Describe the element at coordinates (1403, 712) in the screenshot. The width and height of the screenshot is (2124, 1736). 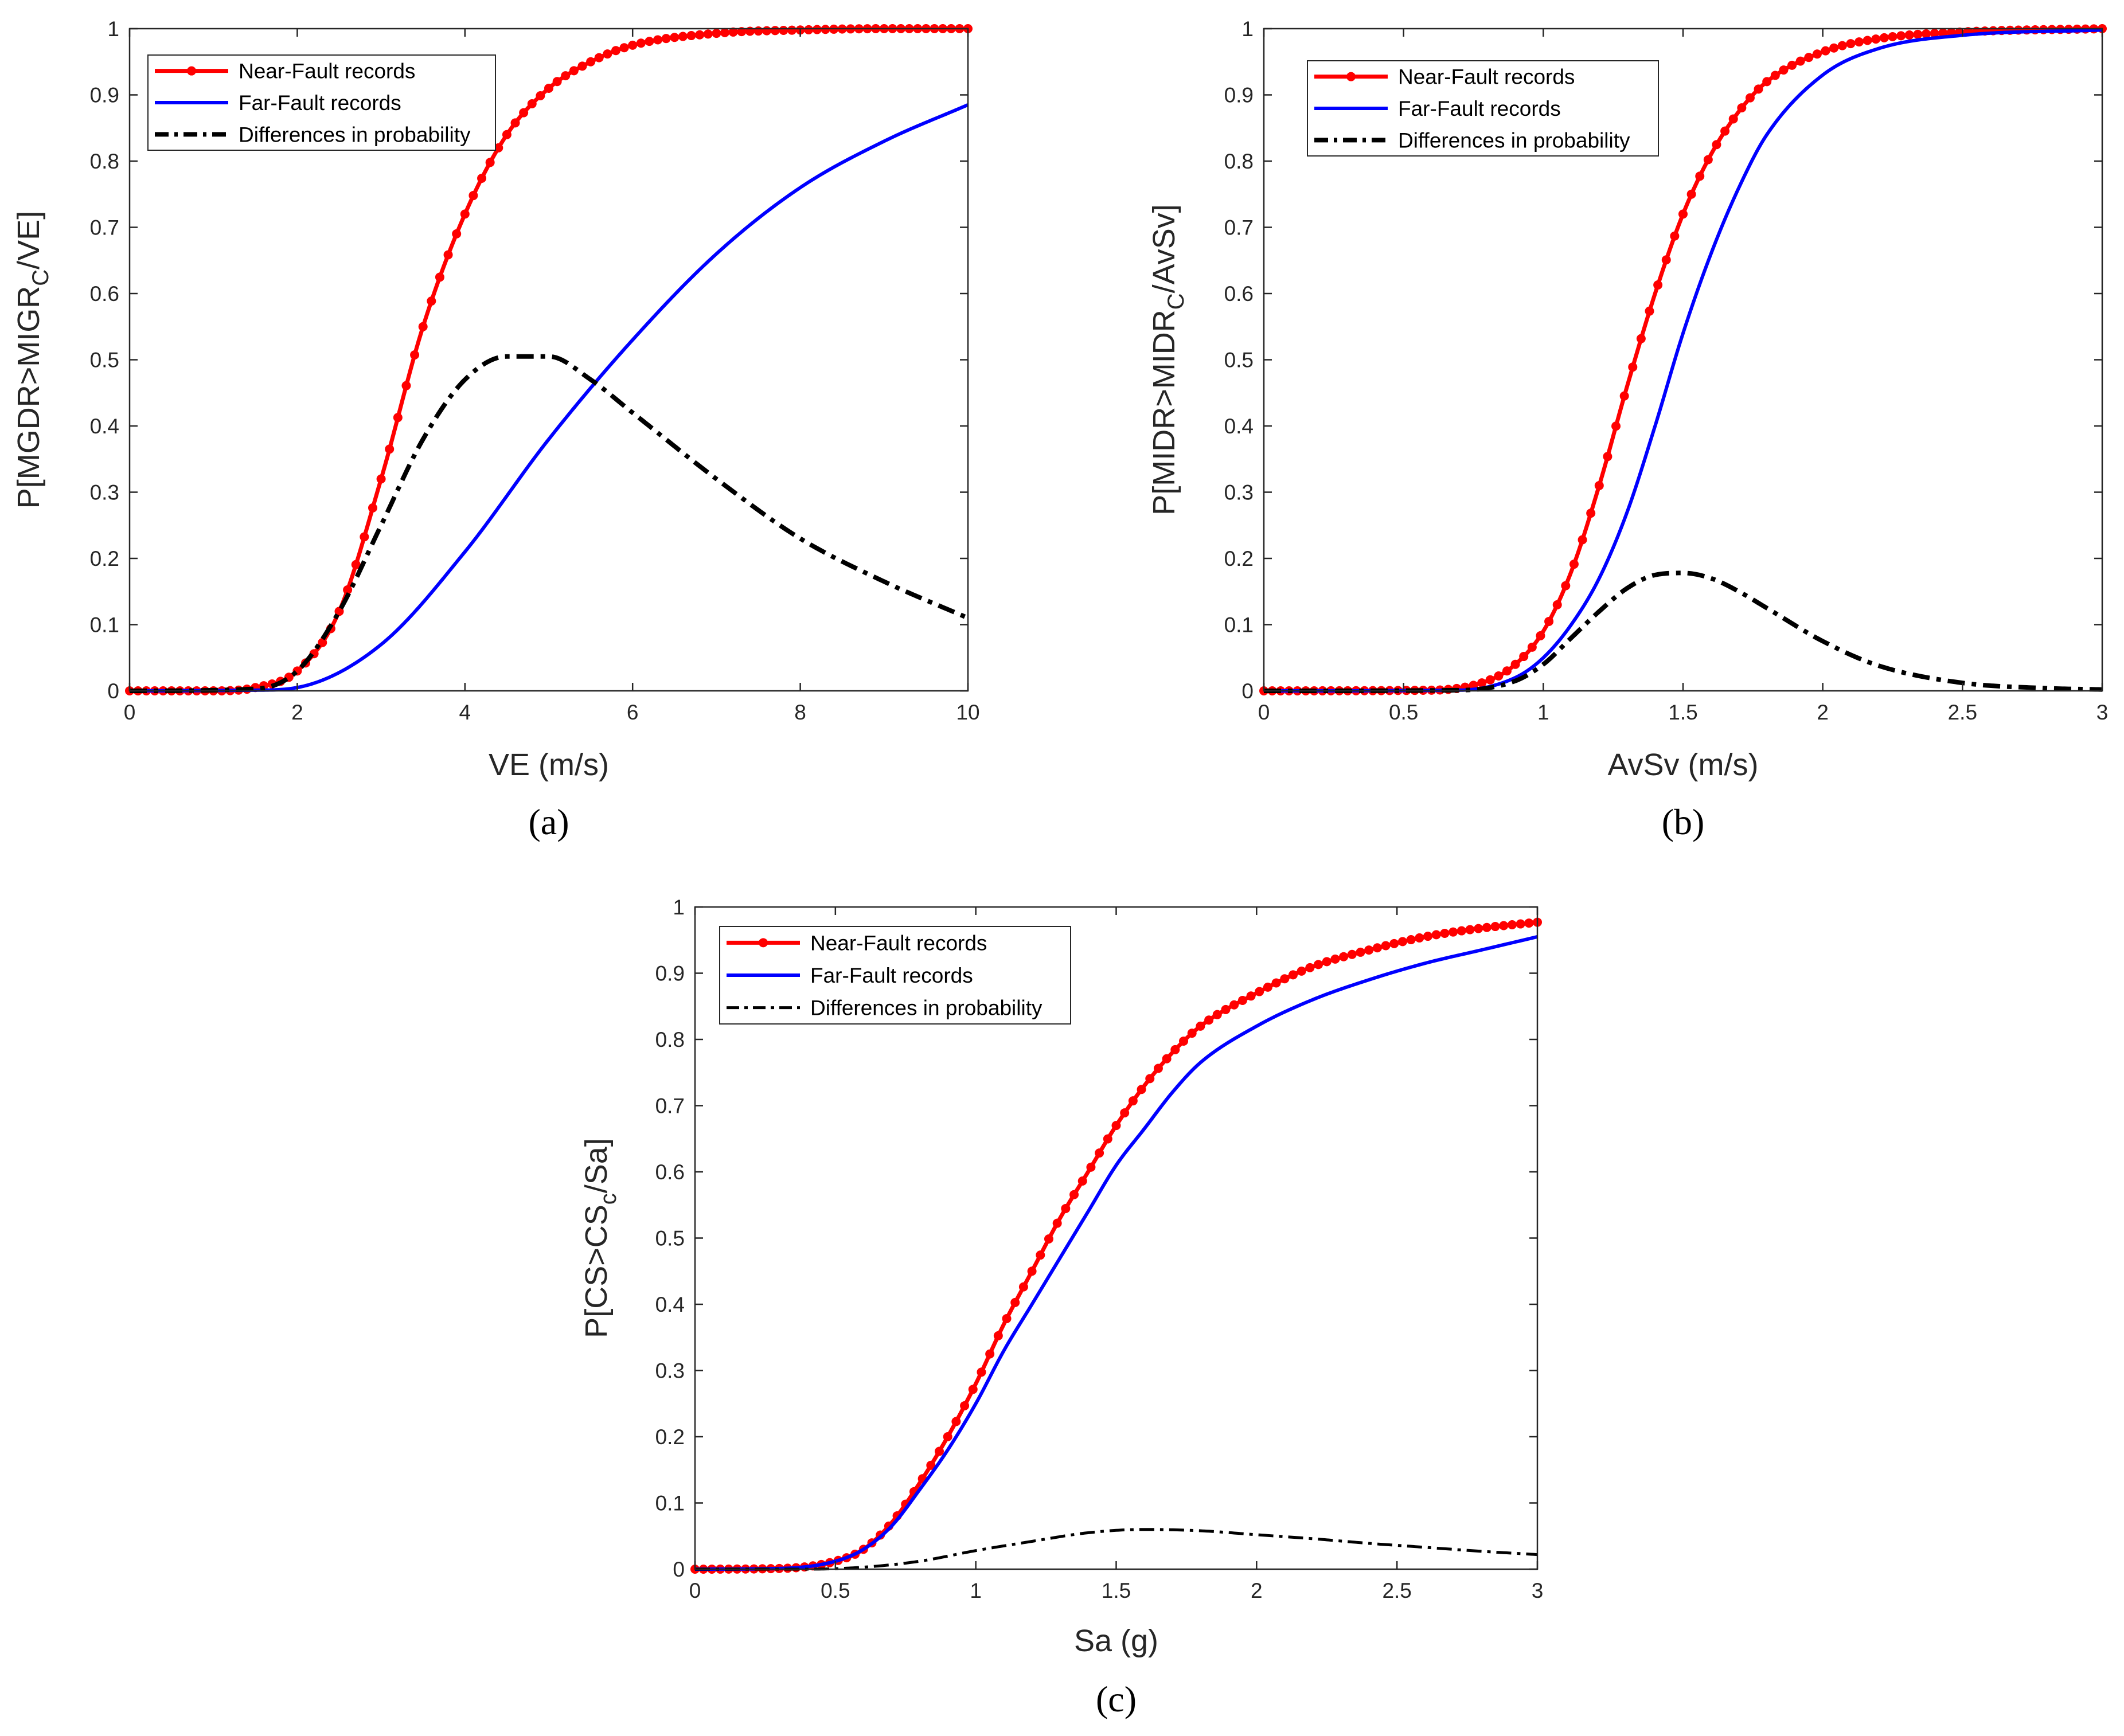
I see `x-tick-label: 0.5` at that location.